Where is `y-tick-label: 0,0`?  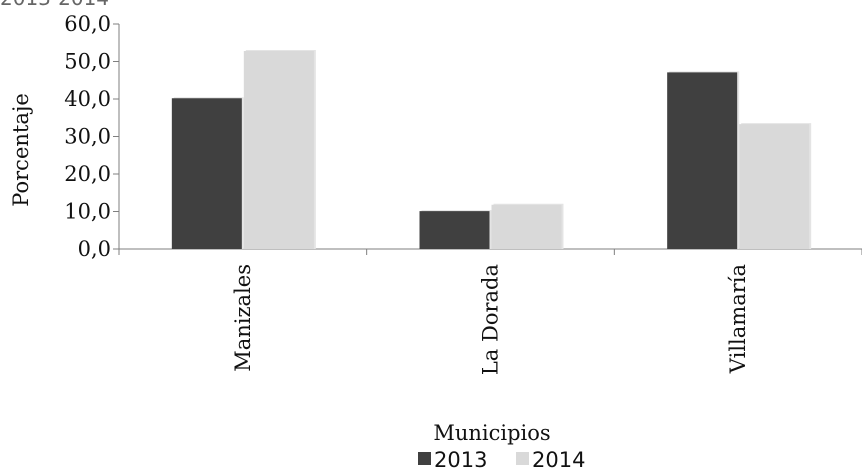
y-tick-label: 0,0 is located at coordinates (94, 249).